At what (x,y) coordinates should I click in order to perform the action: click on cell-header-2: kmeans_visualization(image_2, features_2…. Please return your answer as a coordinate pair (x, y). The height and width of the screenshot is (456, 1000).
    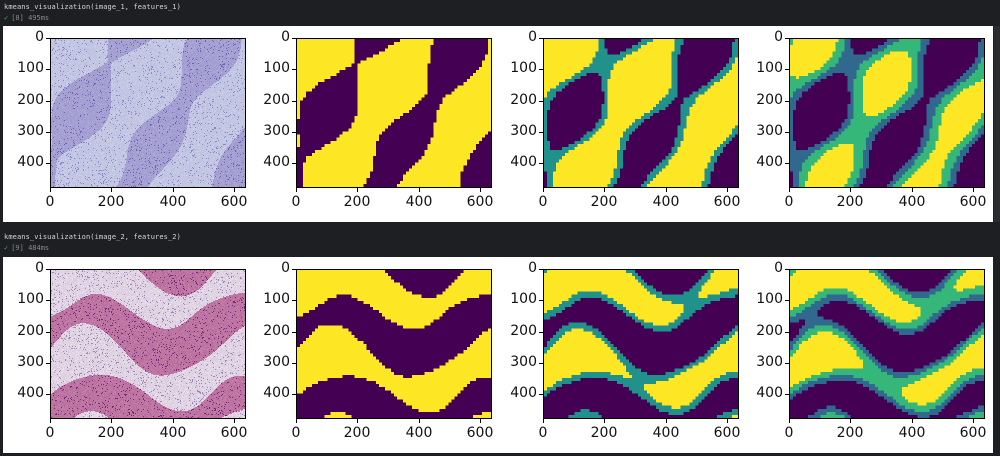
    Looking at the image, I should click on (500, 243).